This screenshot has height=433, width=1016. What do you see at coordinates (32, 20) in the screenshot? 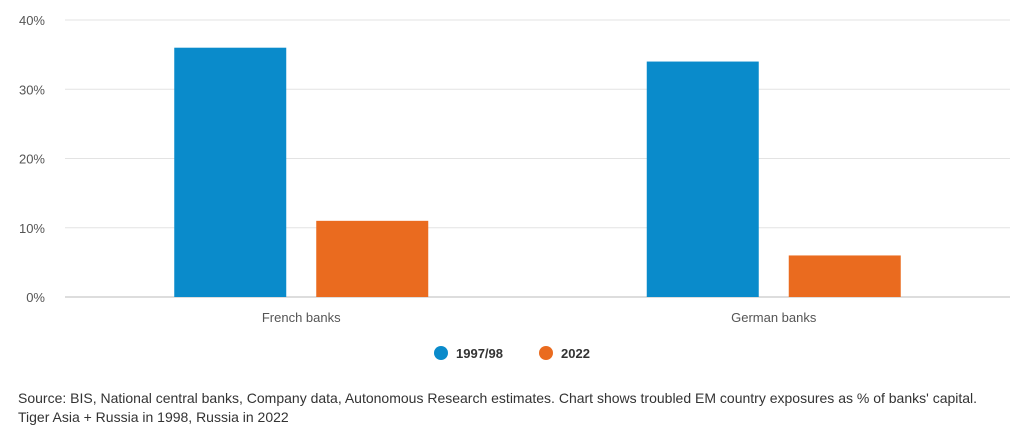
I see `y-tick-label: 40%` at bounding box center [32, 20].